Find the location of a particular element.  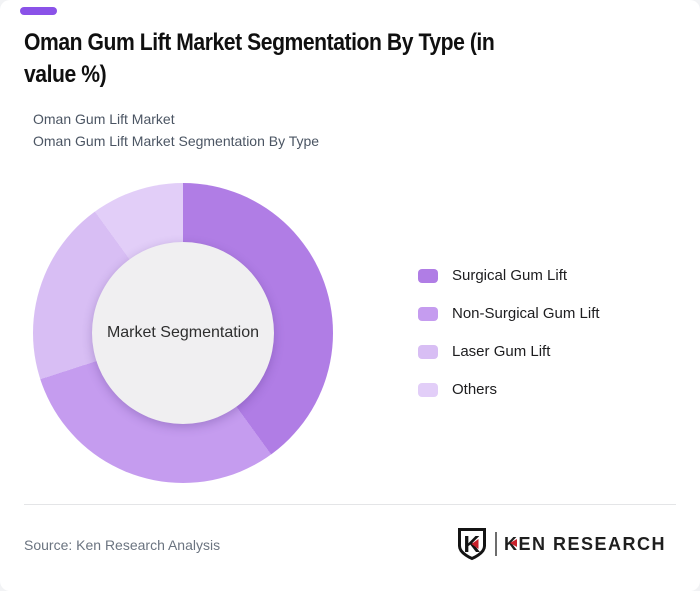

logo-separator is located at coordinates (495, 544).